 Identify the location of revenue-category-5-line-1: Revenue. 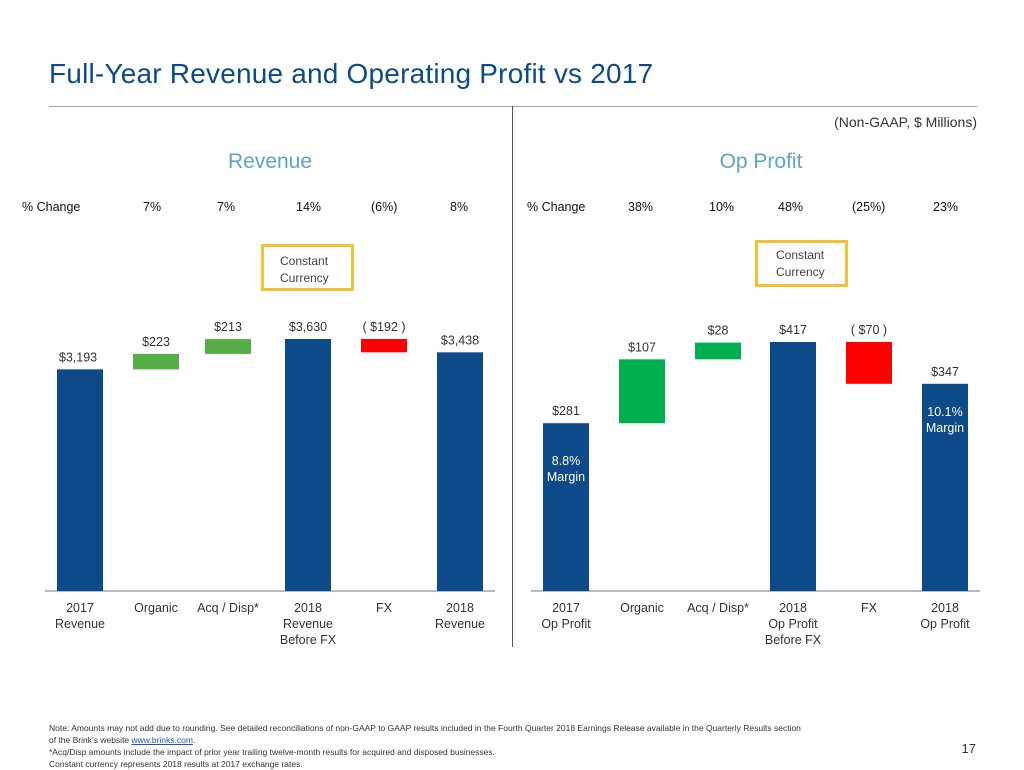
(460, 624).